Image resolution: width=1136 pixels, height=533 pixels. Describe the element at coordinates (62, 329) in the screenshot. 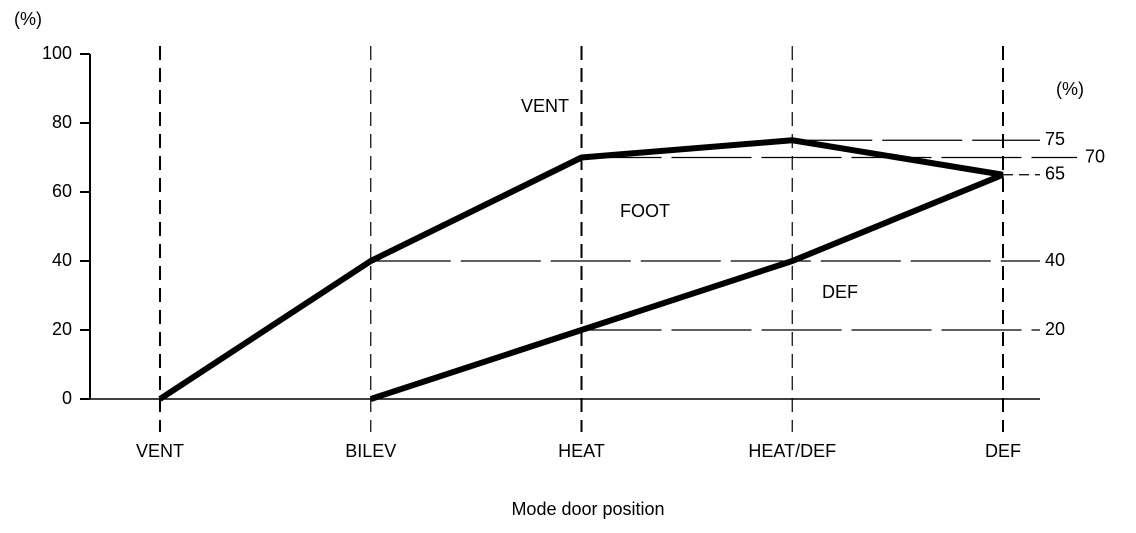

I see `y-tick-label: 20` at that location.